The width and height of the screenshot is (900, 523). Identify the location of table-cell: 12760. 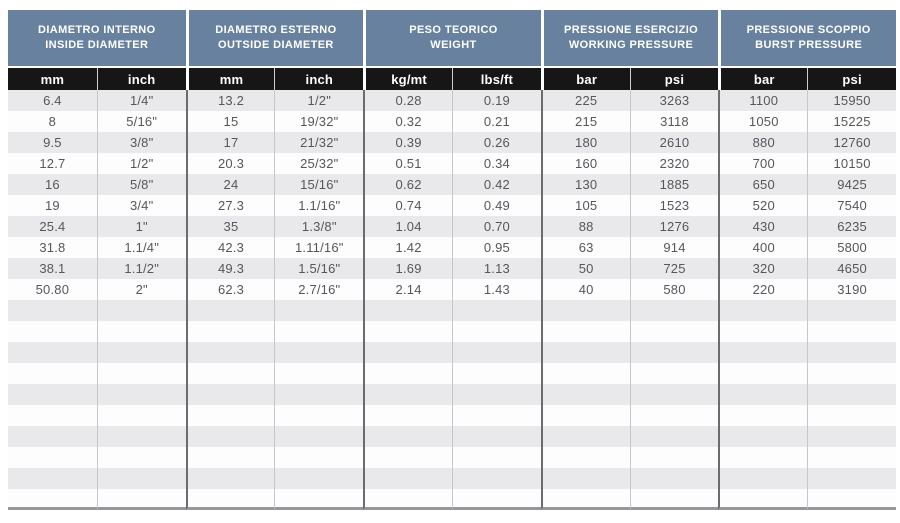
(851, 142).